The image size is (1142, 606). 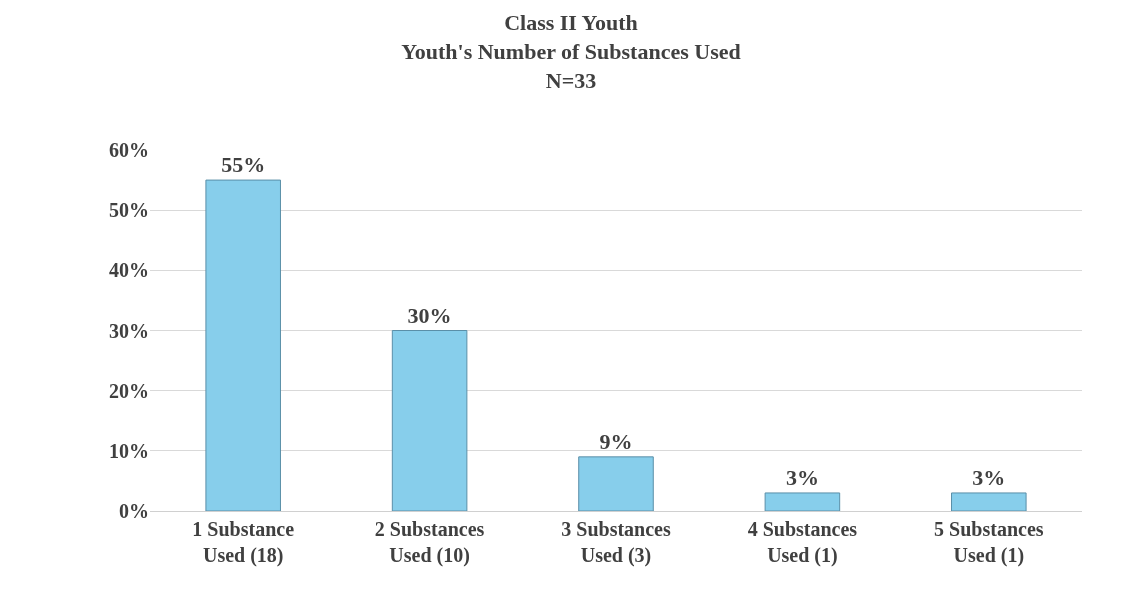 What do you see at coordinates (129, 450) in the screenshot?
I see `y-tick-label: 10%` at bounding box center [129, 450].